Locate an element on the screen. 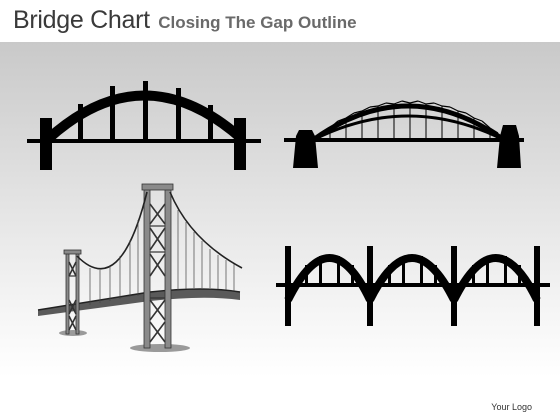  truss-arch-bridge-icon is located at coordinates (404, 134).